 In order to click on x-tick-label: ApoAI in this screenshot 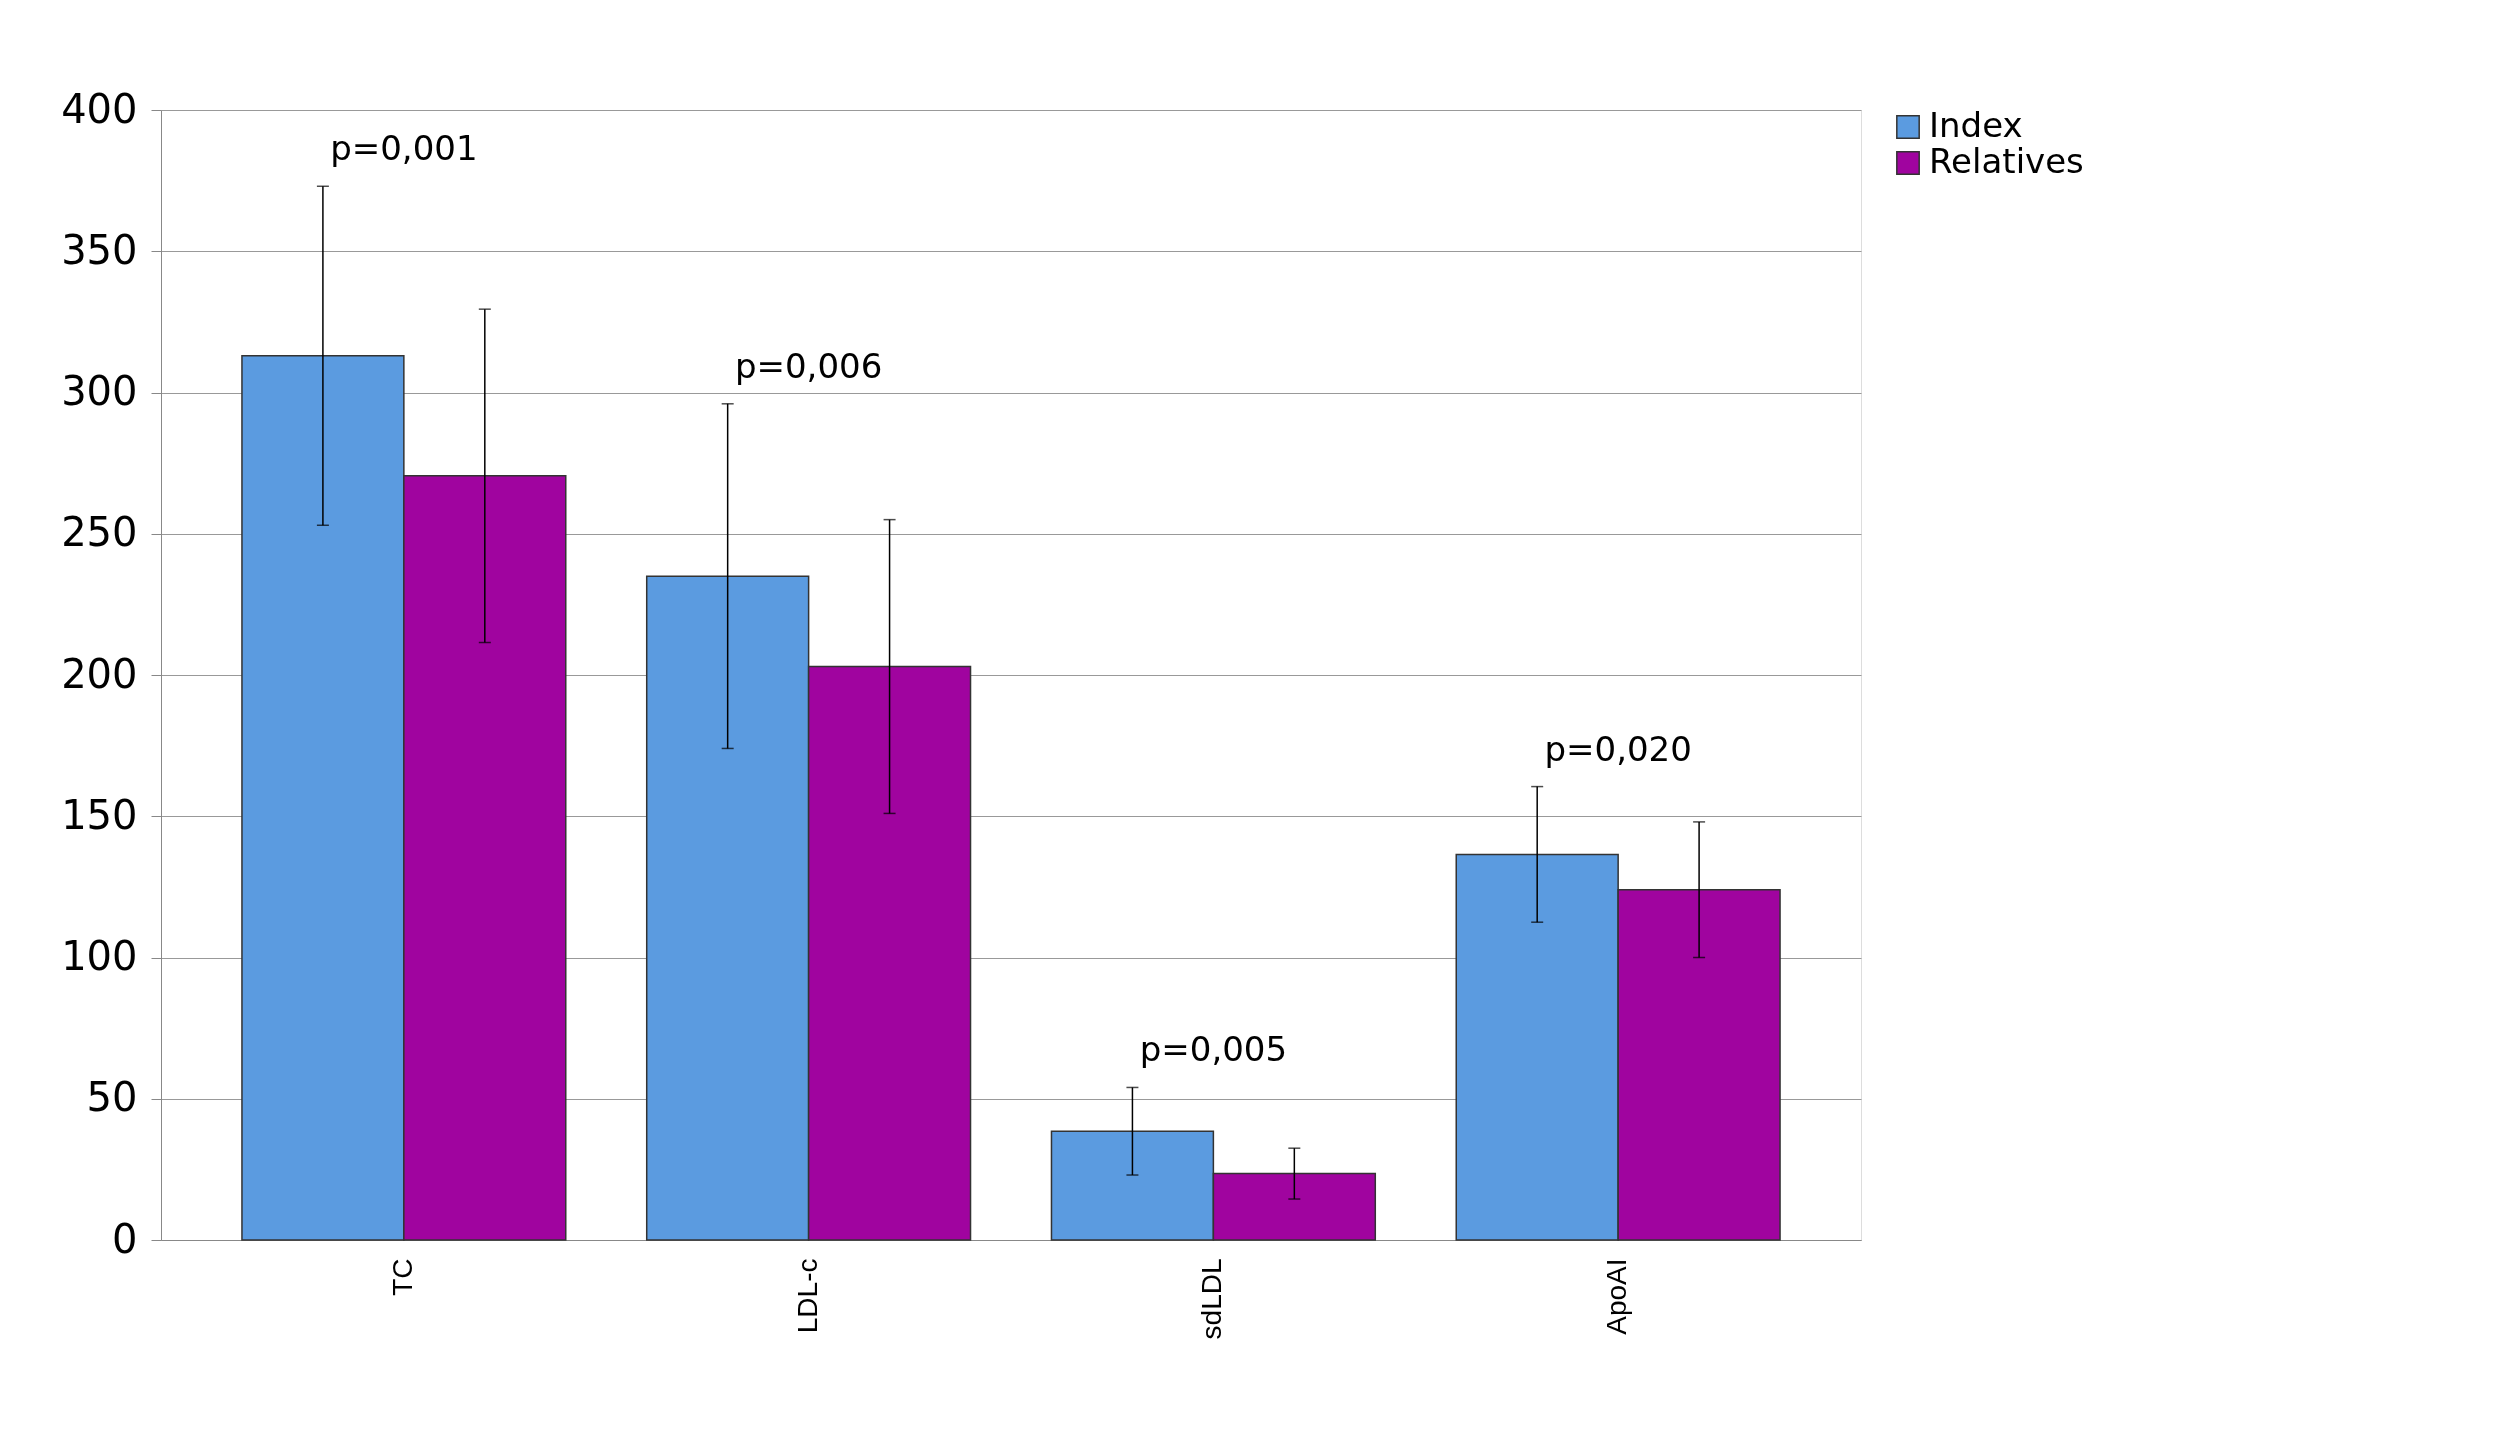, I will do `click(1617, 1296)`.